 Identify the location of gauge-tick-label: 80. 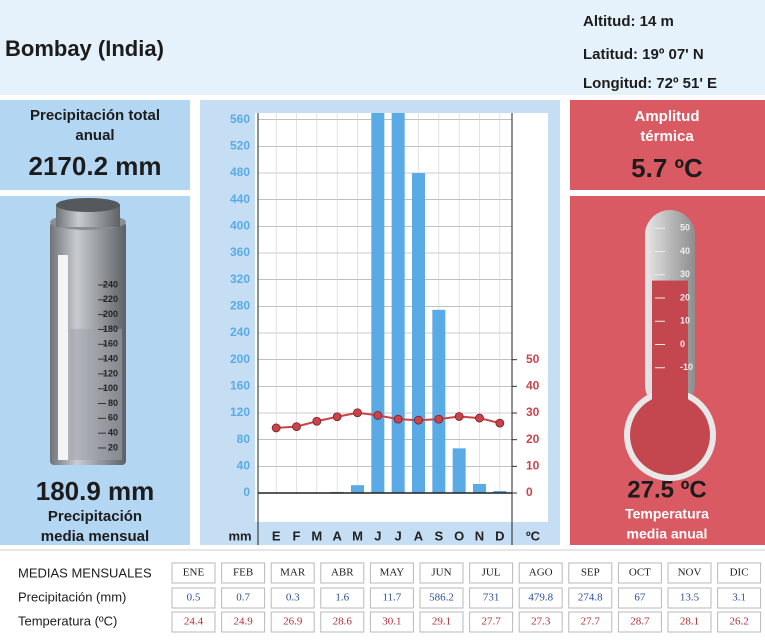
(113, 403).